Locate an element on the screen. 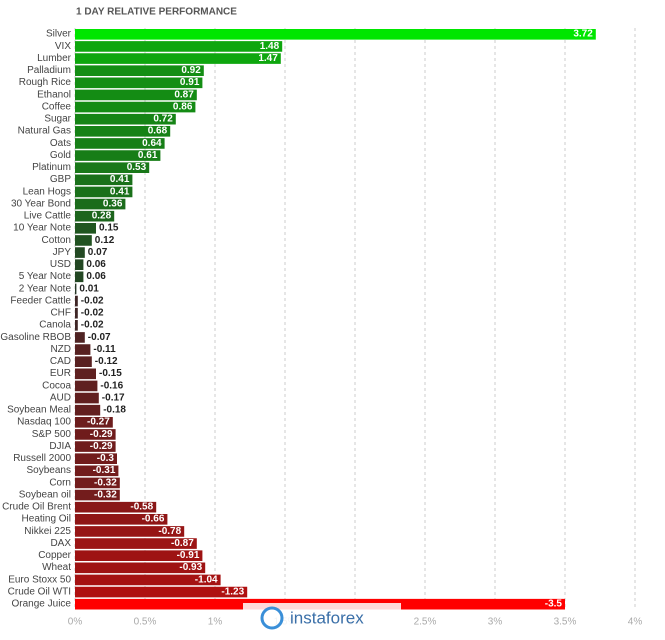 This screenshot has width=665, height=640. watermark-icon is located at coordinates (272, 618).